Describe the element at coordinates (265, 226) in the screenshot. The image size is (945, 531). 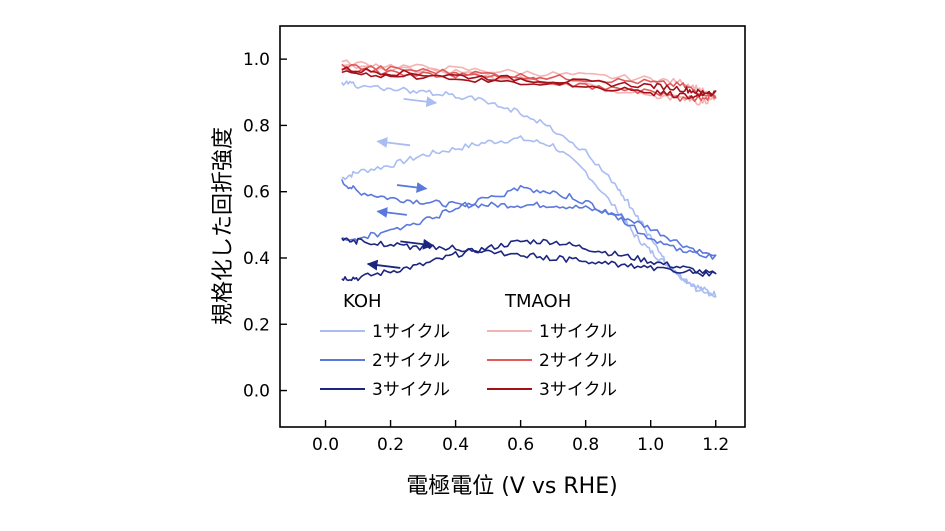
I see `y-axis: 0.0 0.2 0.4 0.6 0.8 1.0` at that location.